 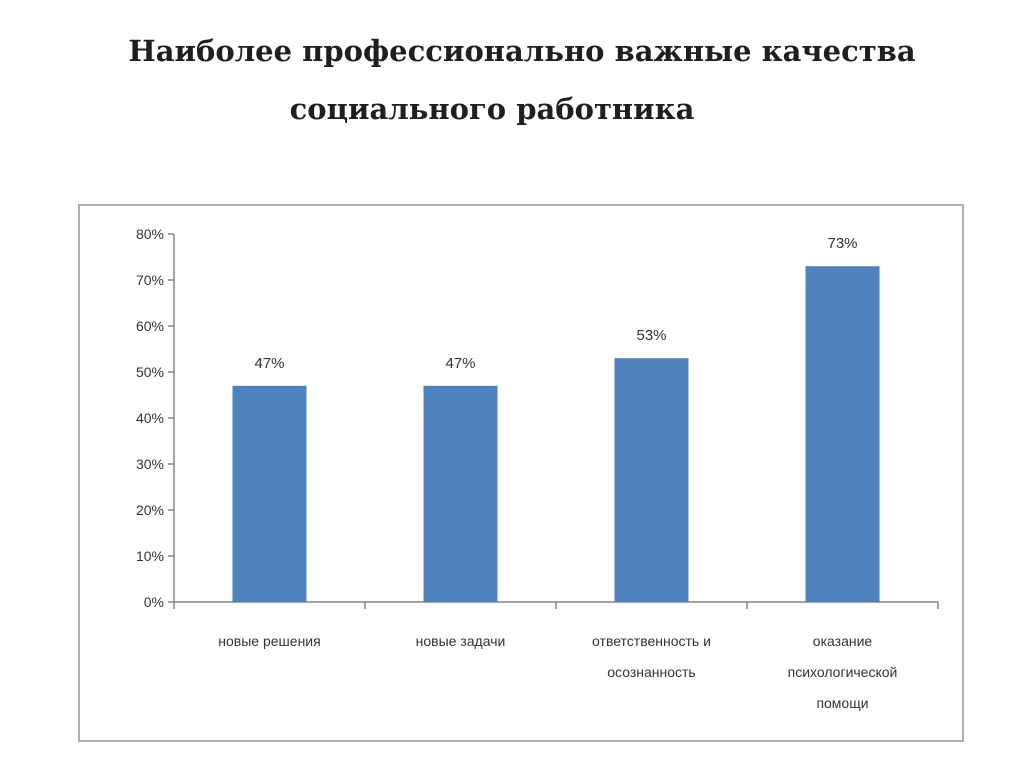 What do you see at coordinates (651, 672) in the screenshot?
I see `x-category-label-line: осознанность` at bounding box center [651, 672].